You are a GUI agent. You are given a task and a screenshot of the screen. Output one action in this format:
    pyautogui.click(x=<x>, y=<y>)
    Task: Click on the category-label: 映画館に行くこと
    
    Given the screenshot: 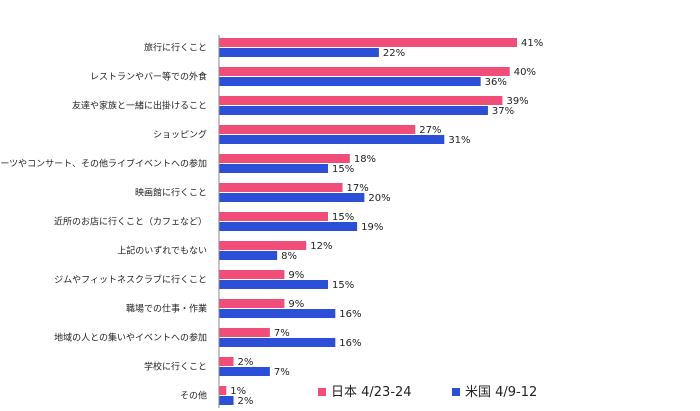 What is the action you would take?
    pyautogui.click(x=171, y=193)
    